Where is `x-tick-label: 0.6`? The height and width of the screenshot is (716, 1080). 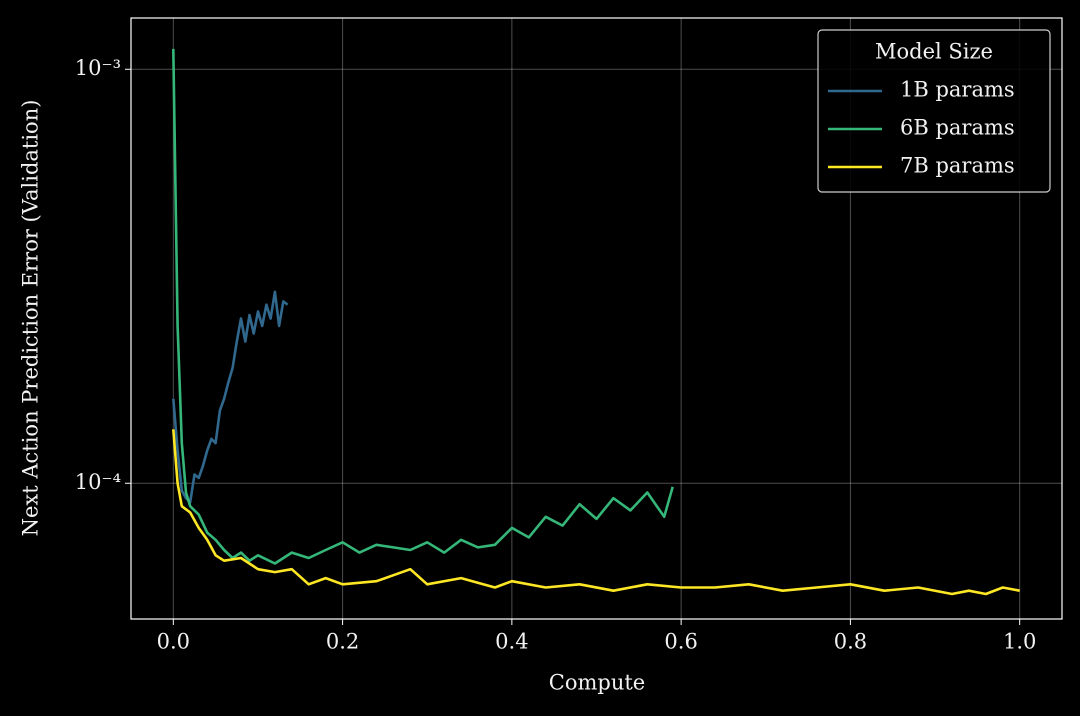 x-tick-label: 0.6 is located at coordinates (680, 642).